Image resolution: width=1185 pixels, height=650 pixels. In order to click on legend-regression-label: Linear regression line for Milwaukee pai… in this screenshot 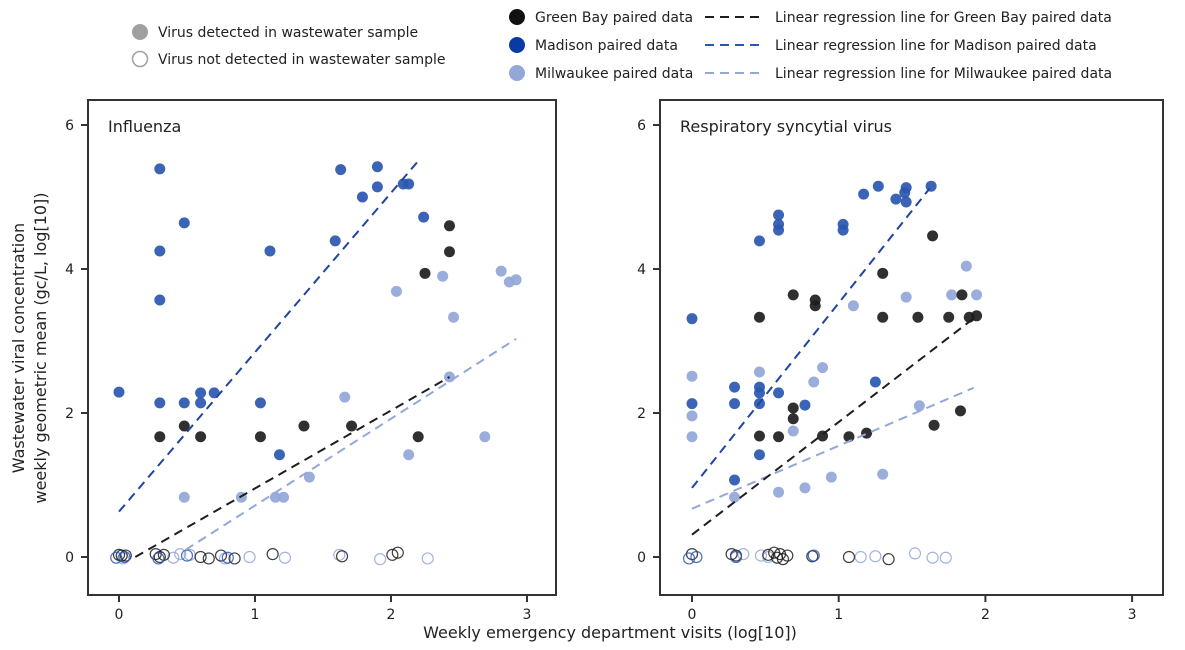, I will do `click(943, 74)`.